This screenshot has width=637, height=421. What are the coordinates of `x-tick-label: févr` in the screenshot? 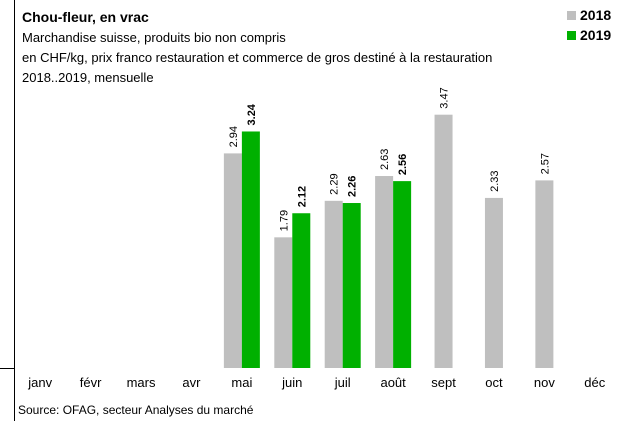 It's located at (91, 382).